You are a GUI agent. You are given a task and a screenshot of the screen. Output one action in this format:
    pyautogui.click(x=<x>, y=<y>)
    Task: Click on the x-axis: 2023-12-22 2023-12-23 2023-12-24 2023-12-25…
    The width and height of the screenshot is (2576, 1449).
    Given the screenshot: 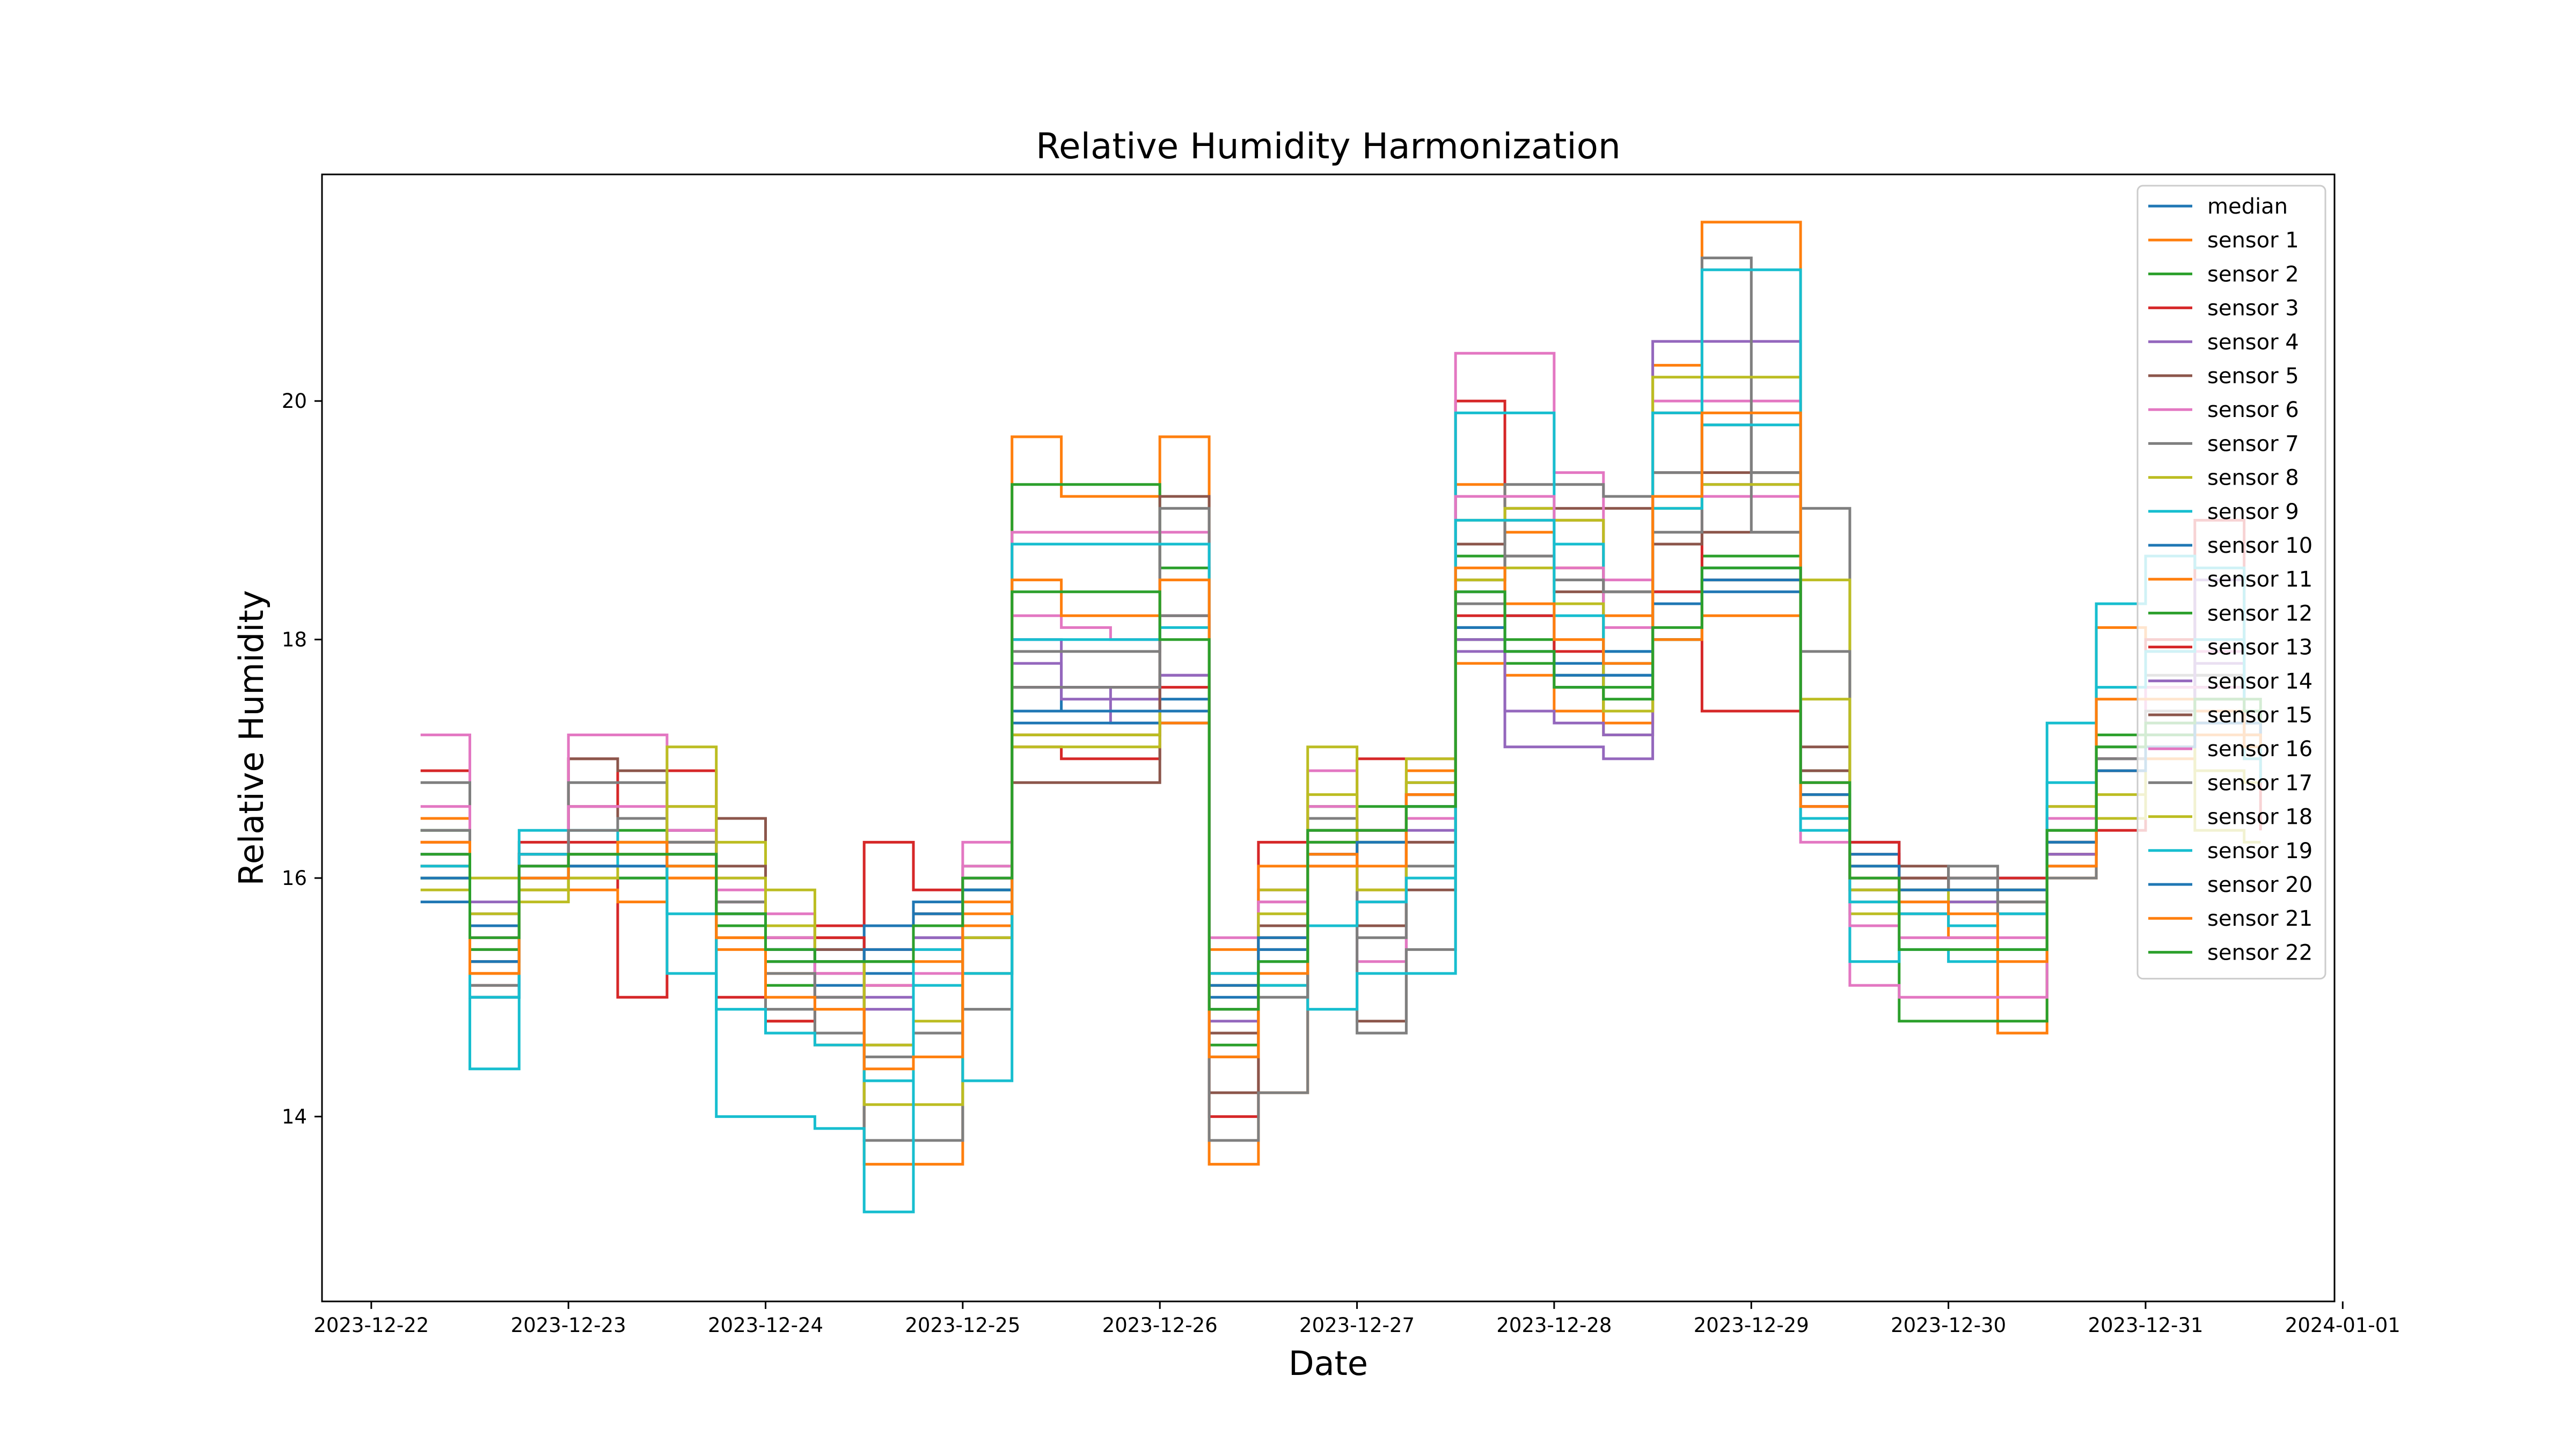 What is the action you would take?
    pyautogui.click(x=1357, y=1319)
    